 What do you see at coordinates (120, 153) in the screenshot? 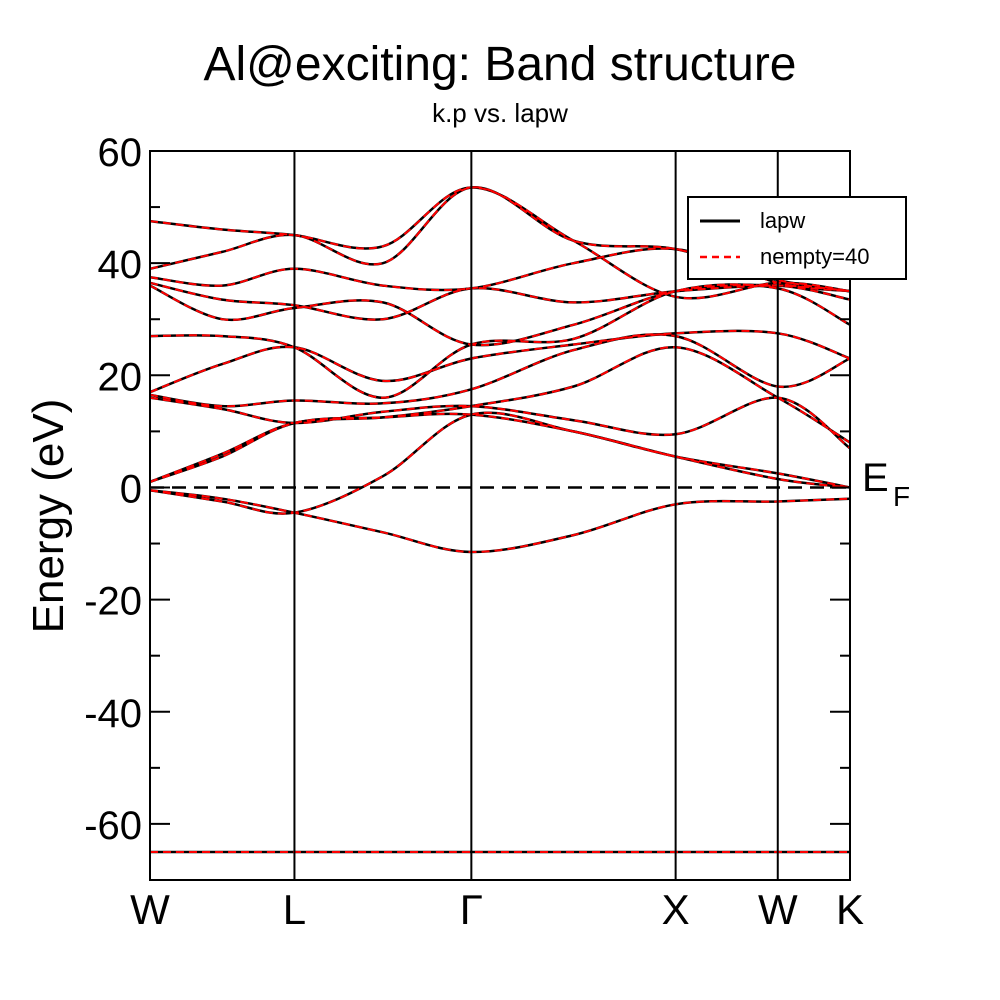
I see `y-tick-label: 60` at bounding box center [120, 153].